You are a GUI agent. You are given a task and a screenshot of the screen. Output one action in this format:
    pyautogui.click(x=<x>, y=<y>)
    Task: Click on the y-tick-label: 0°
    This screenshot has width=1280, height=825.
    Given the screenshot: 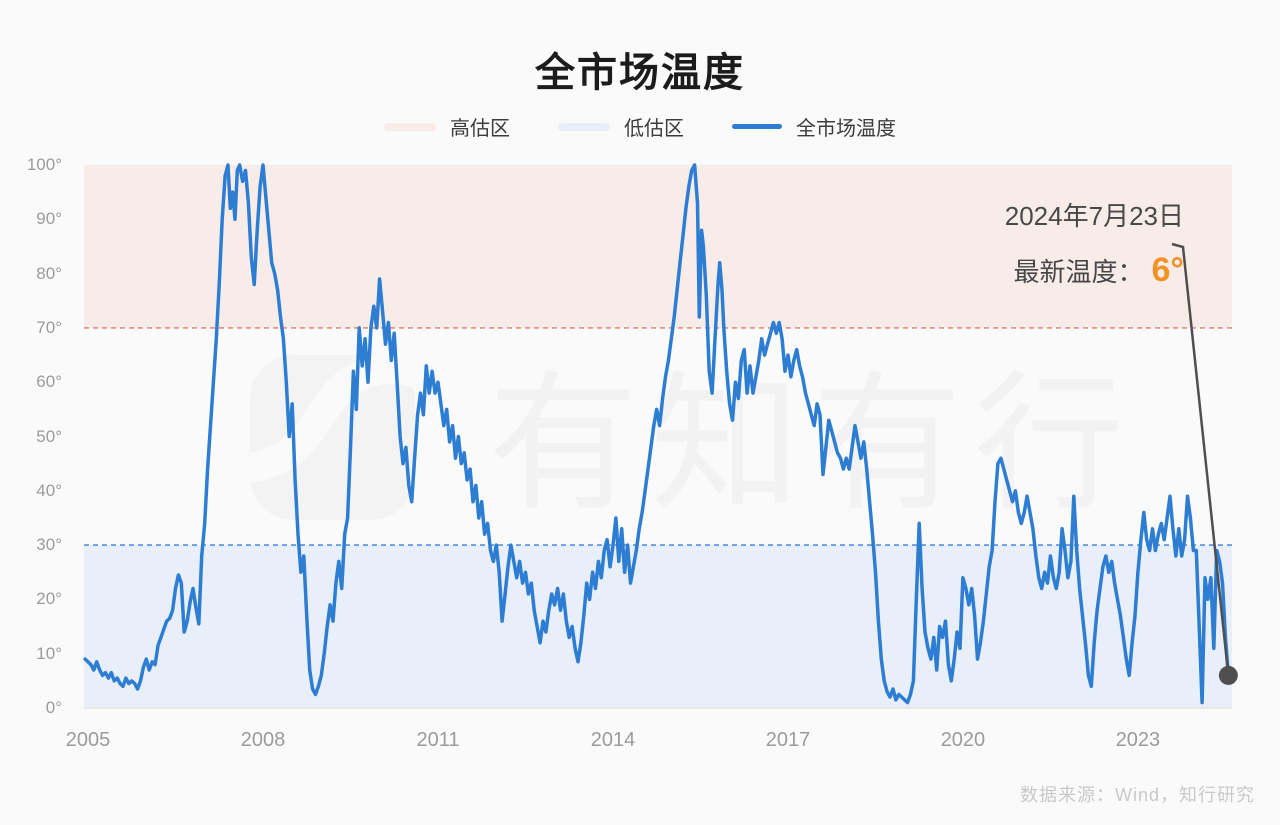 What is the action you would take?
    pyautogui.click(x=53, y=707)
    